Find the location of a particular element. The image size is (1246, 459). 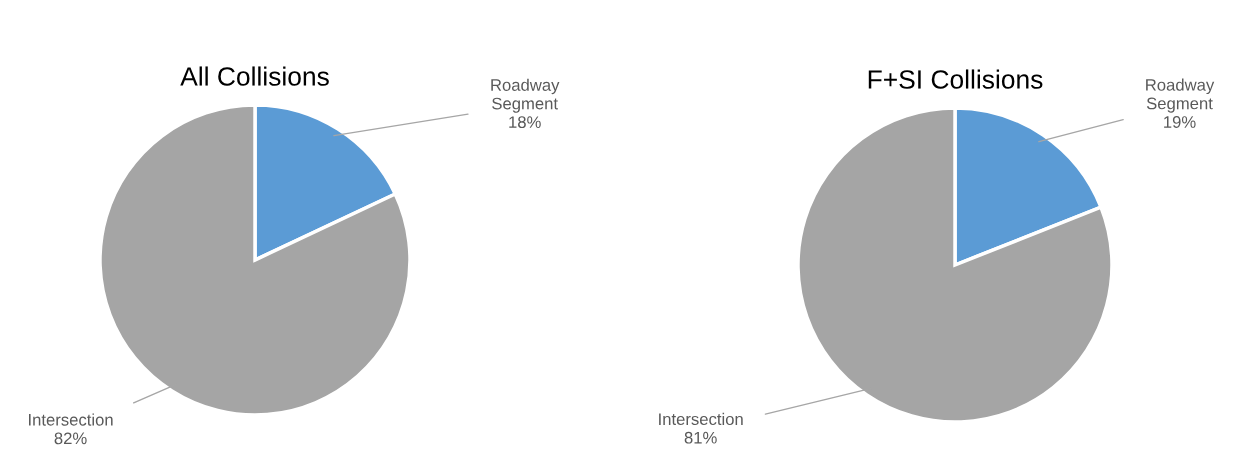

data-label: 81% is located at coordinates (700, 437).